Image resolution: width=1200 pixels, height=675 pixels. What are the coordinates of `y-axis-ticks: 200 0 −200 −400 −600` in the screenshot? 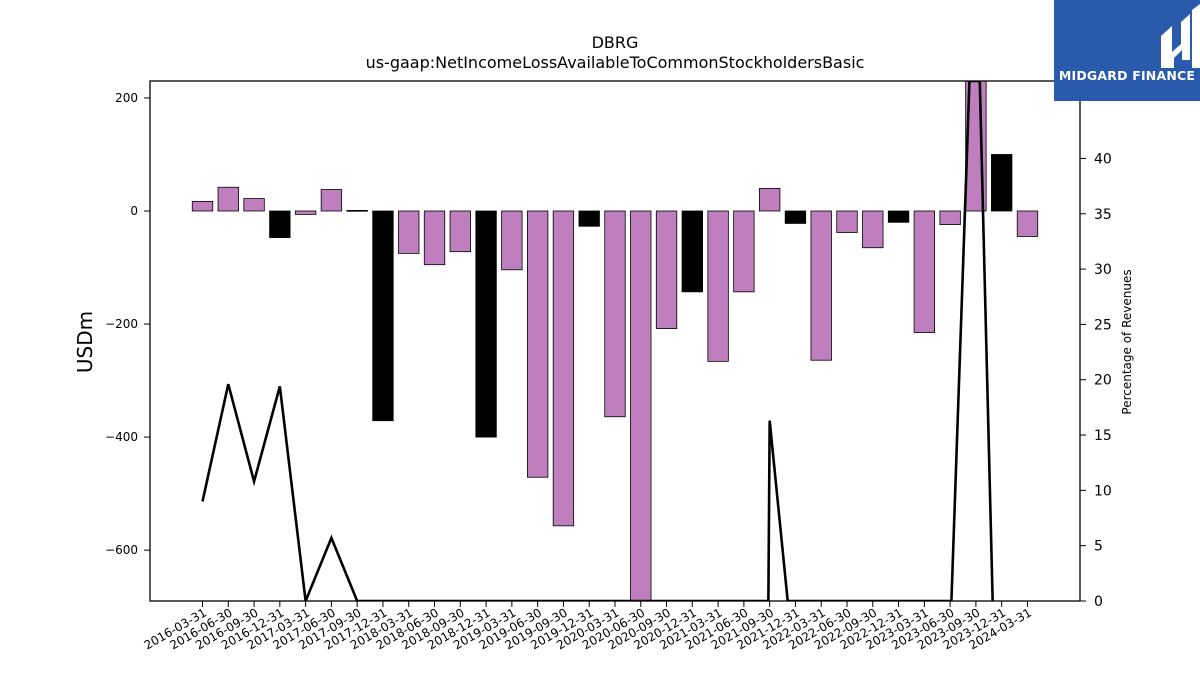 It's located at (127, 324).